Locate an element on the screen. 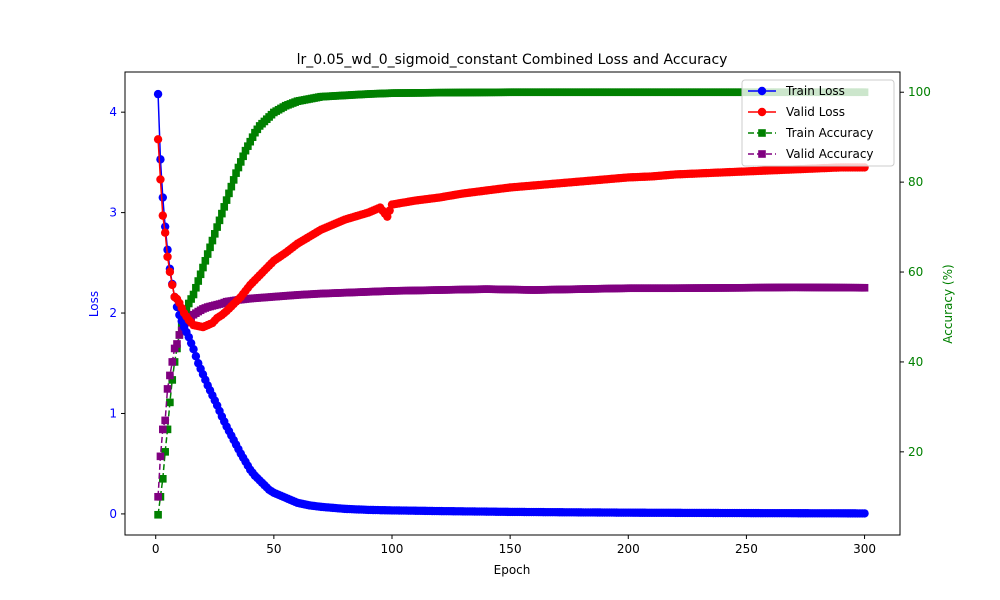 Image resolution: width=1000 pixels, height=600 pixels. right-y-tick-label: 40 is located at coordinates (915, 362).